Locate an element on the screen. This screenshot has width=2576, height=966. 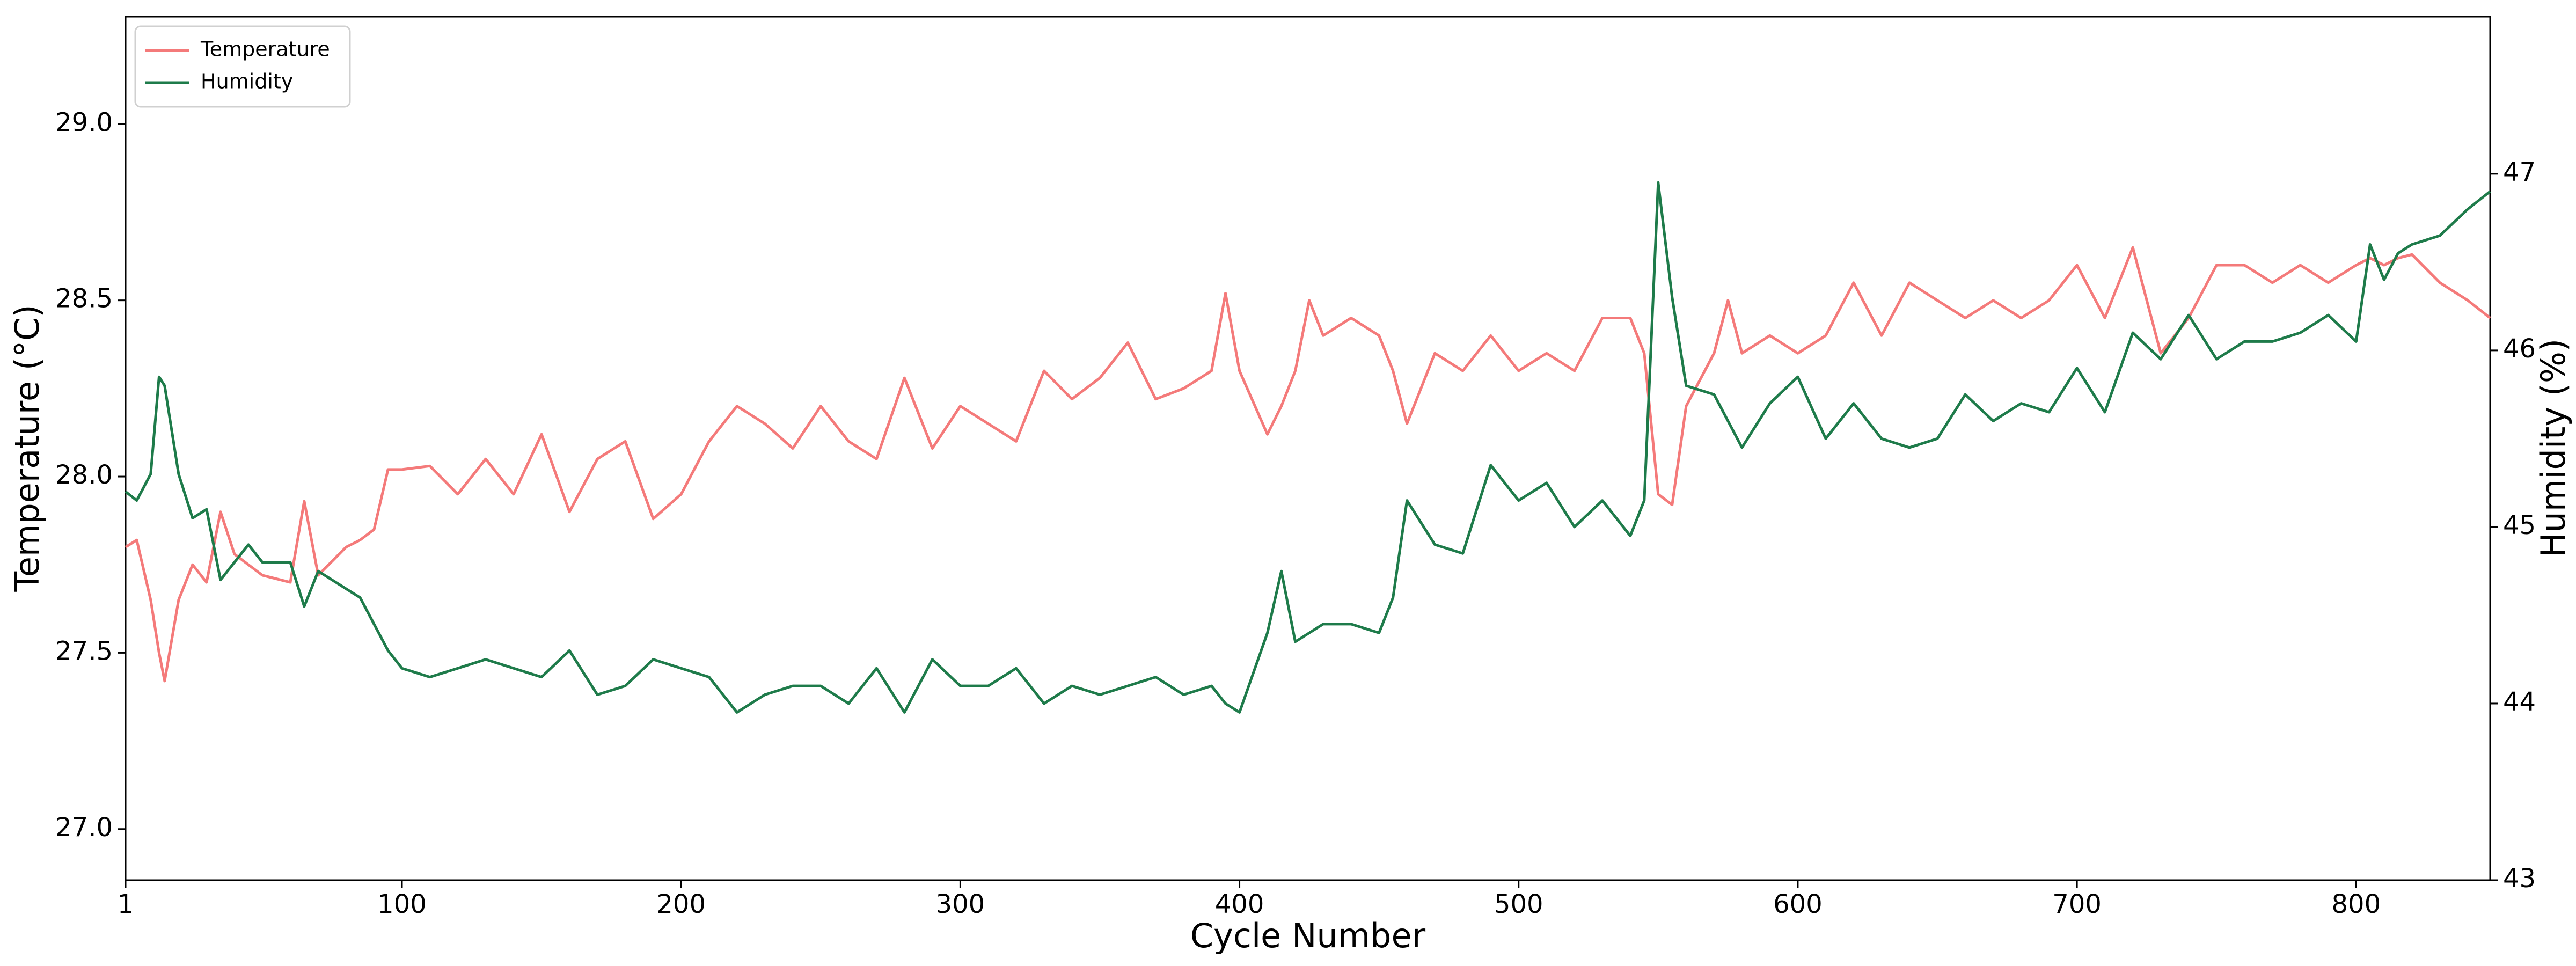
x-tick-label: 600 is located at coordinates (1798, 904).